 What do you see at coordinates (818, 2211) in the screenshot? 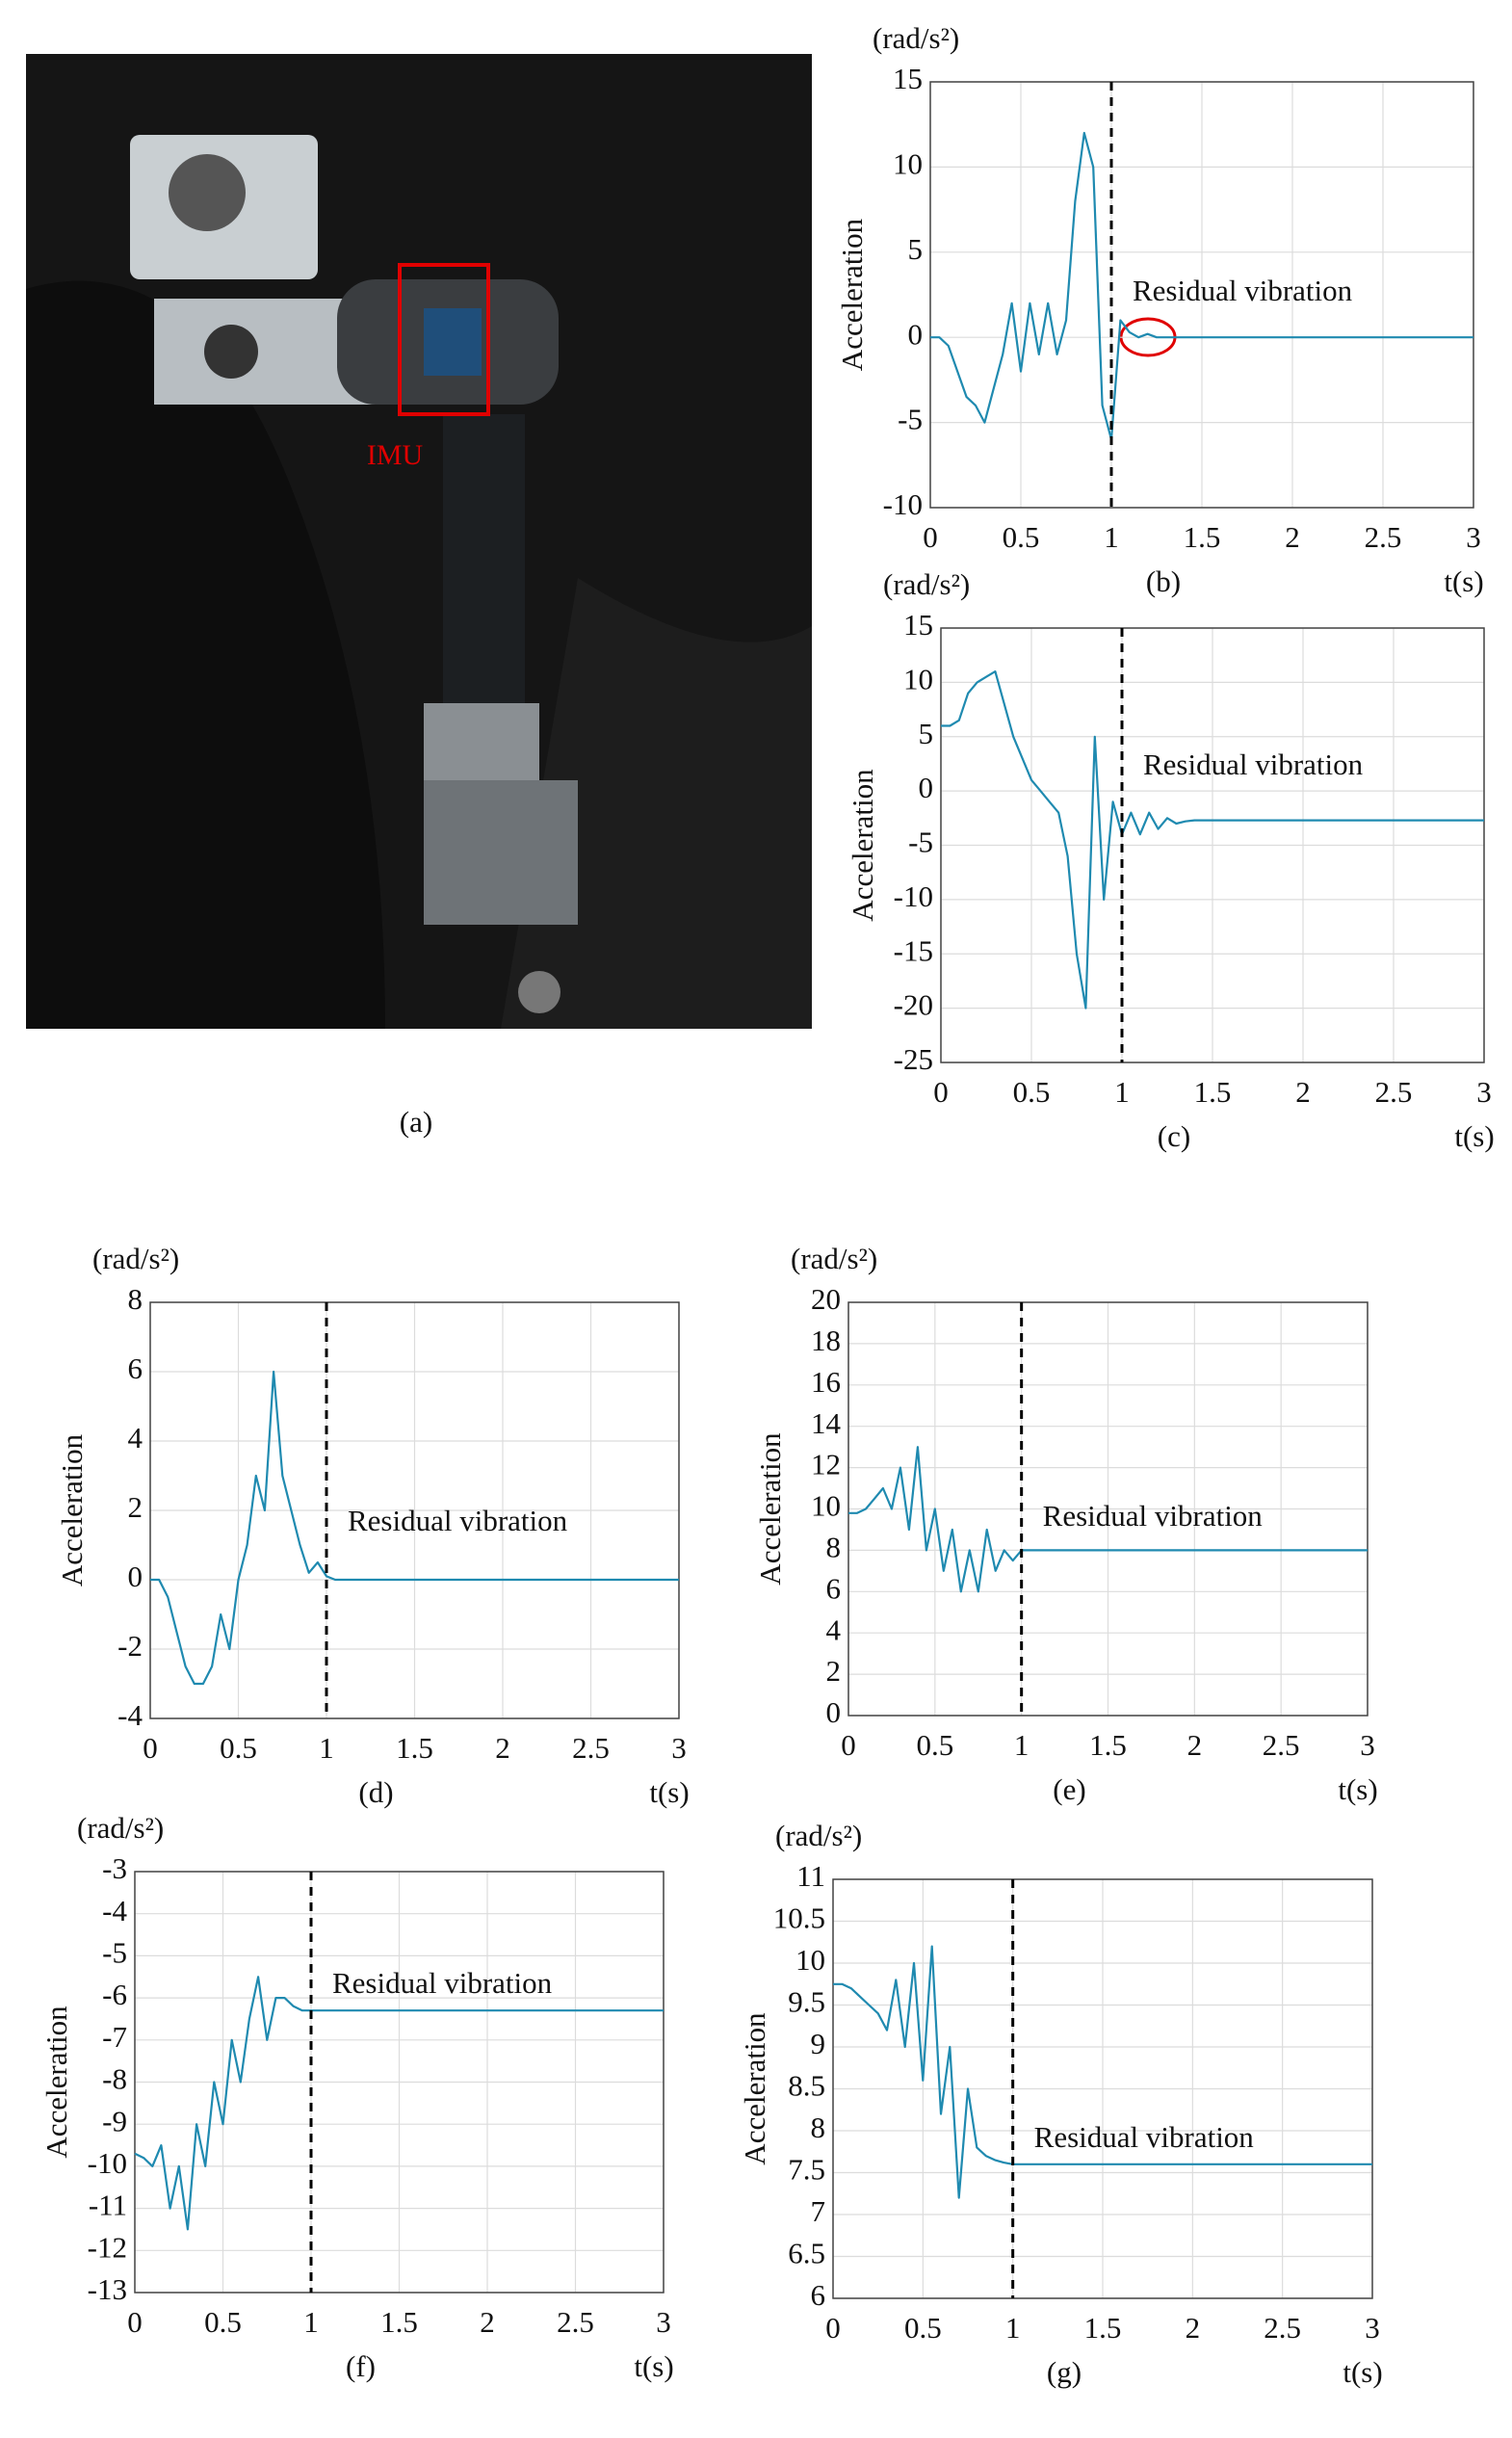
I see `y-tick-label: 7` at bounding box center [818, 2211].